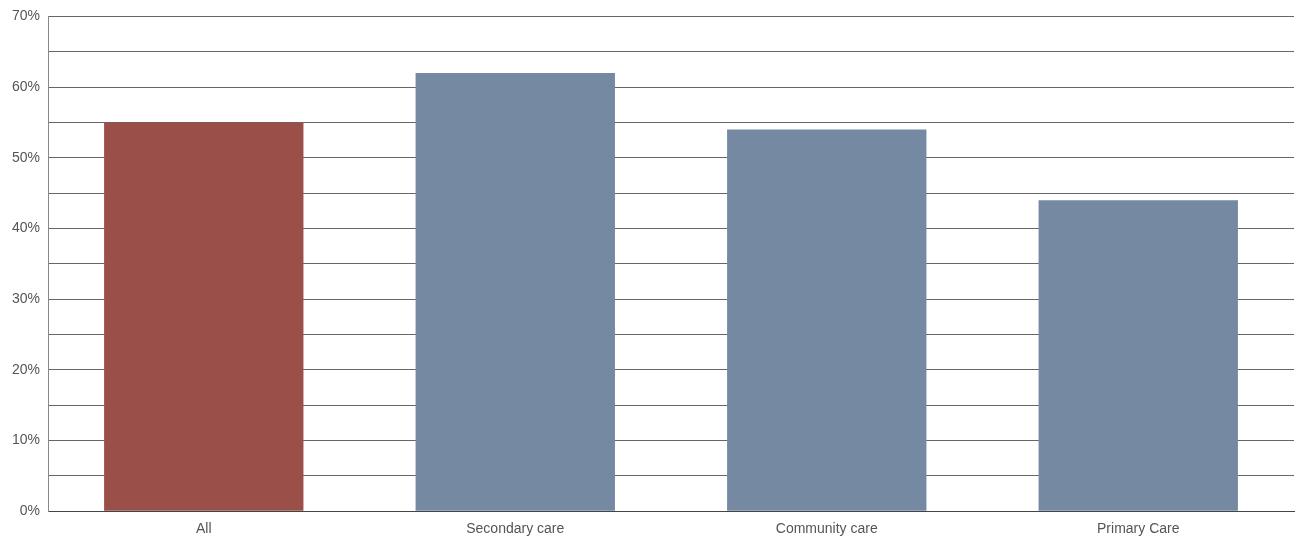 This screenshot has height=548, width=1296. Describe the element at coordinates (1138, 528) in the screenshot. I see `x-tick-label: Primary Care` at that location.